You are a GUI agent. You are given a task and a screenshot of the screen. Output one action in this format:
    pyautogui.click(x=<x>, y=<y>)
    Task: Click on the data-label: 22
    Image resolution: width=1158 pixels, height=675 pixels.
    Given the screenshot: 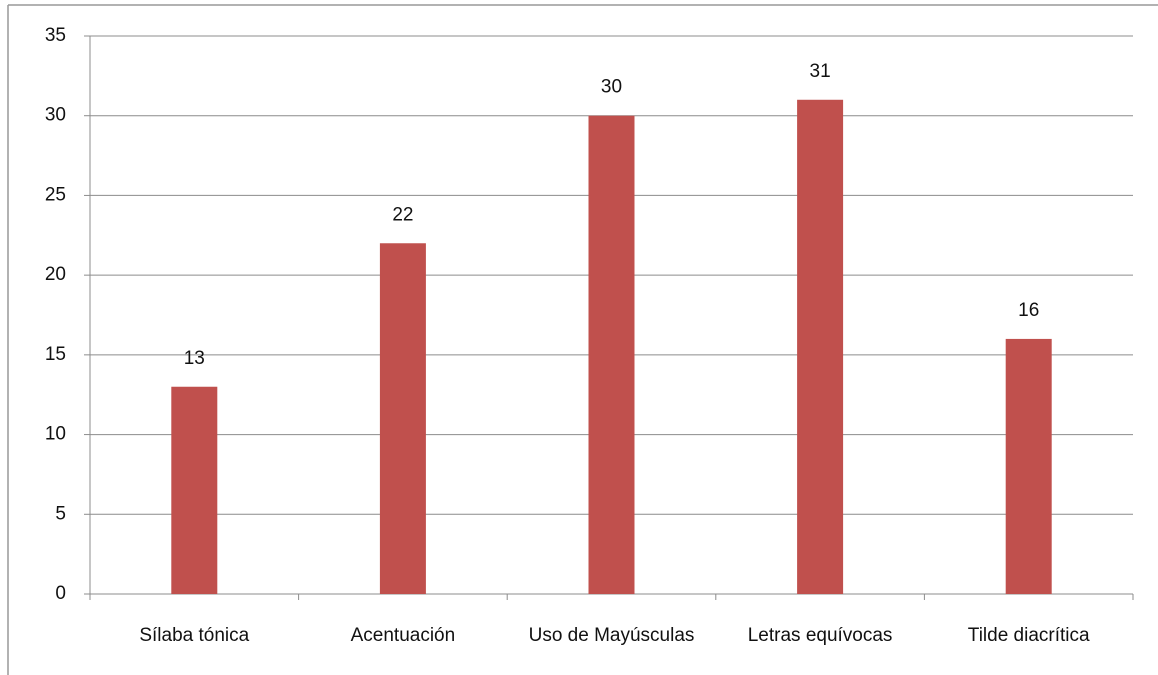 What is the action you would take?
    pyautogui.click(x=402, y=214)
    